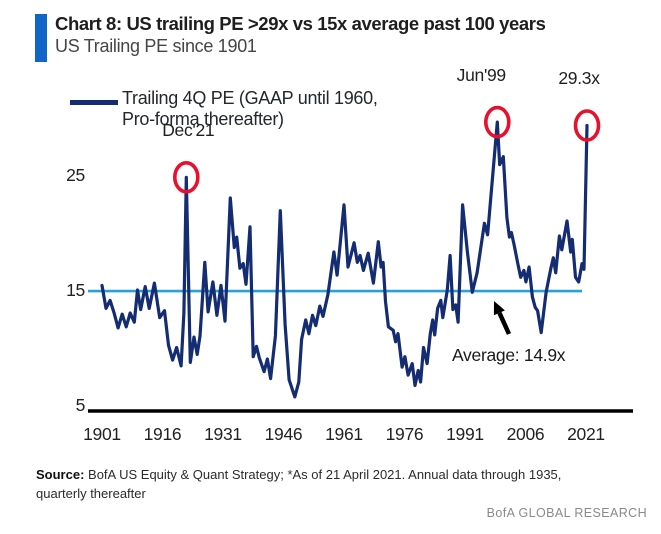  What do you see at coordinates (156, 46) in the screenshot?
I see `chart-subtitle: US Trailing PE since 1901` at bounding box center [156, 46].